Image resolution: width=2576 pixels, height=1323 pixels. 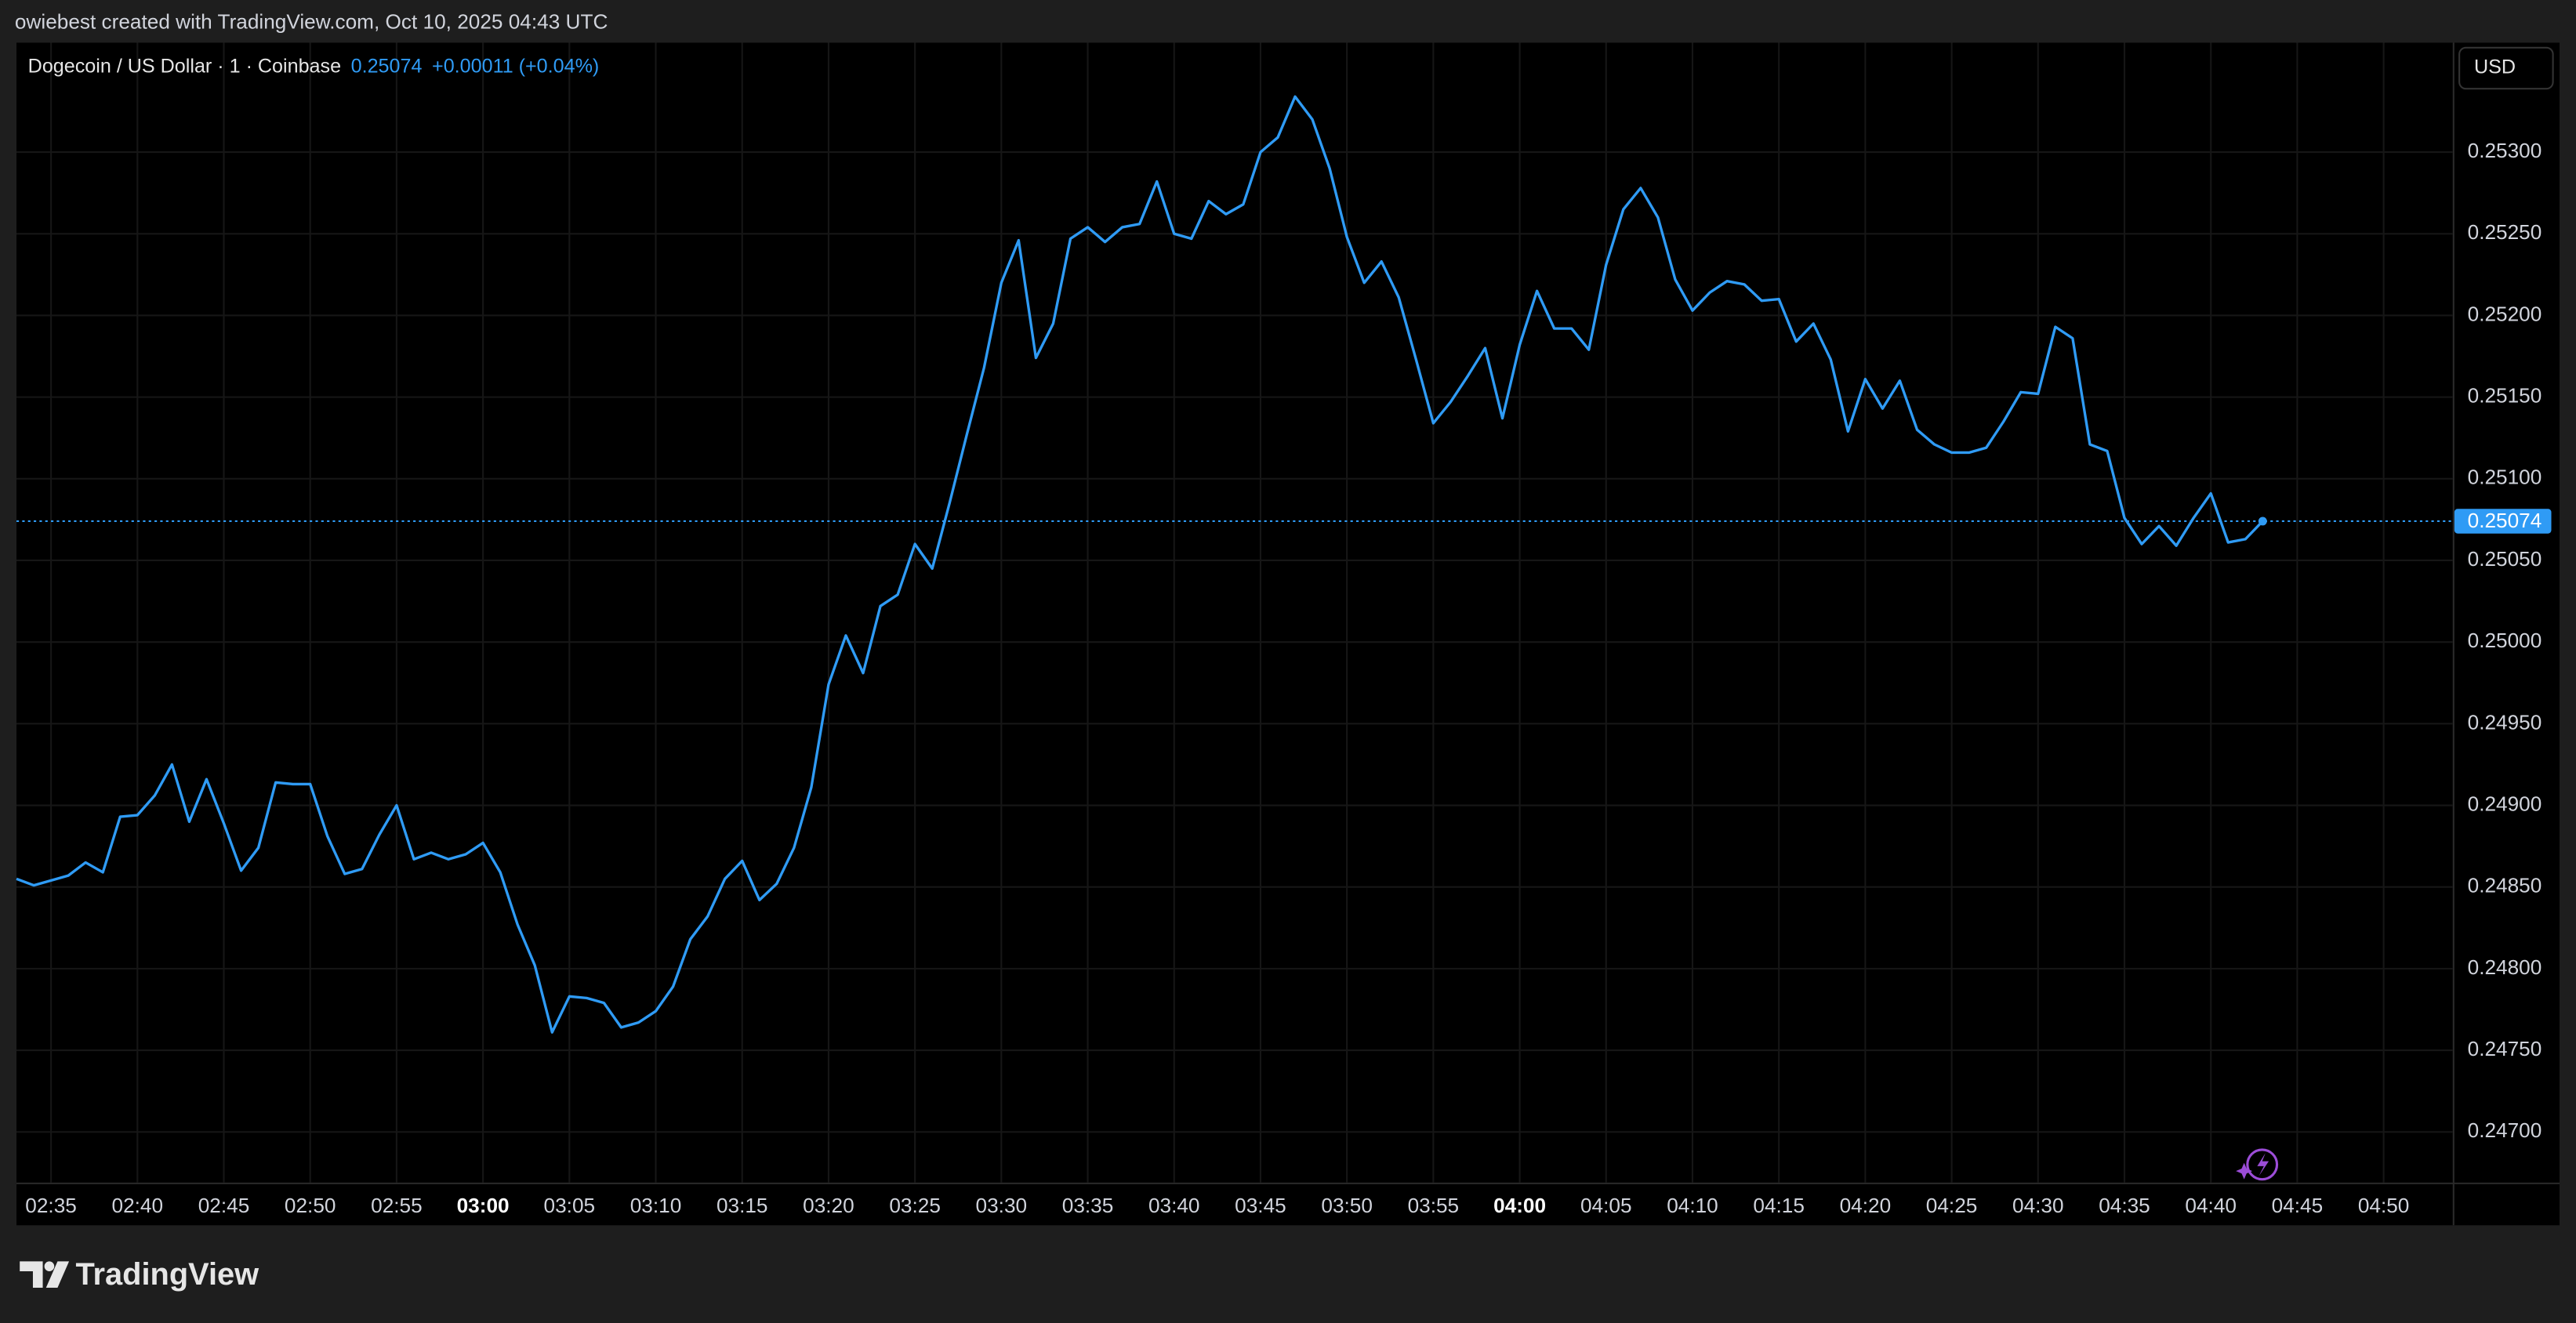 I want to click on x-tick-label: 03:40, so click(x=1174, y=1205).